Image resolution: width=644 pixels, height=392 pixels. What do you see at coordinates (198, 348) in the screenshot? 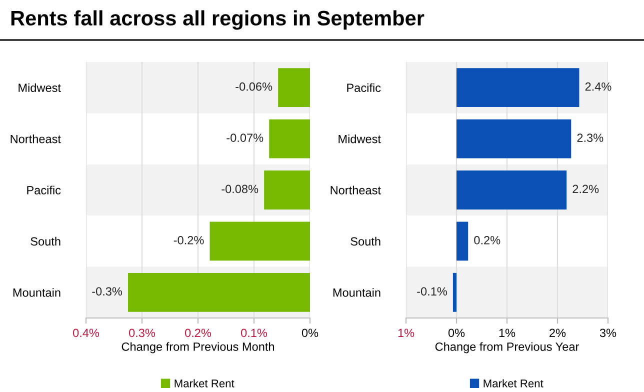
I see `x-axis-title: Change from Previous Month` at bounding box center [198, 348].